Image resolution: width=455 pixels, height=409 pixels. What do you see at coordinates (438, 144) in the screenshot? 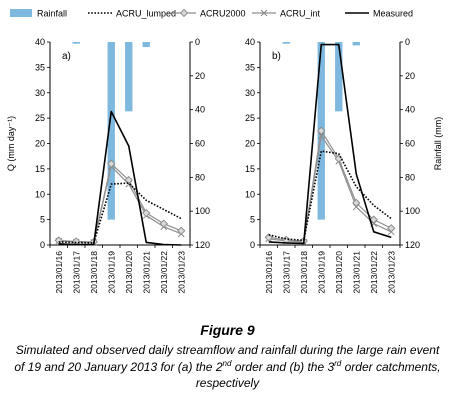
I see `y2-axis-label: Rainfall (mm)` at bounding box center [438, 144].